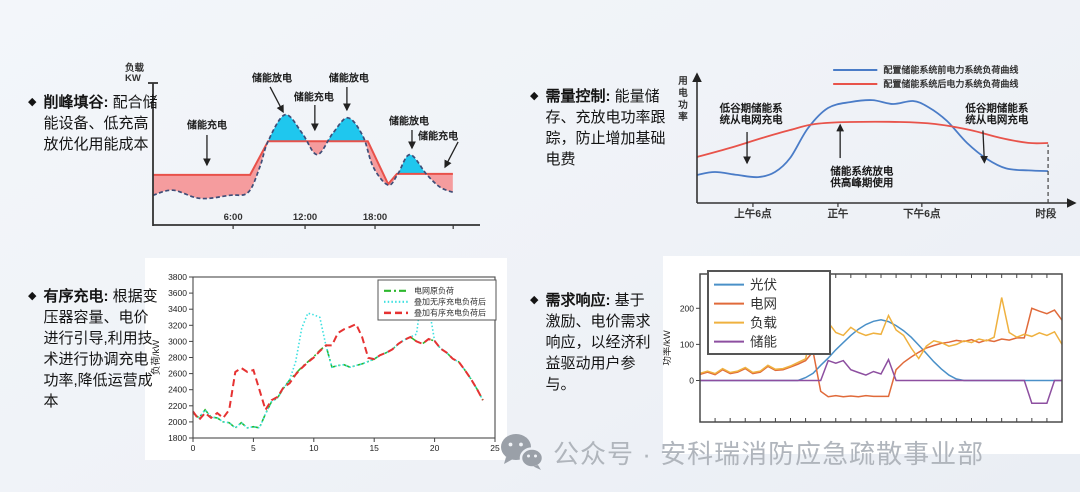 This screenshot has width=1080, height=492. I want to click on y-axis-label: 负载, so click(135, 68).